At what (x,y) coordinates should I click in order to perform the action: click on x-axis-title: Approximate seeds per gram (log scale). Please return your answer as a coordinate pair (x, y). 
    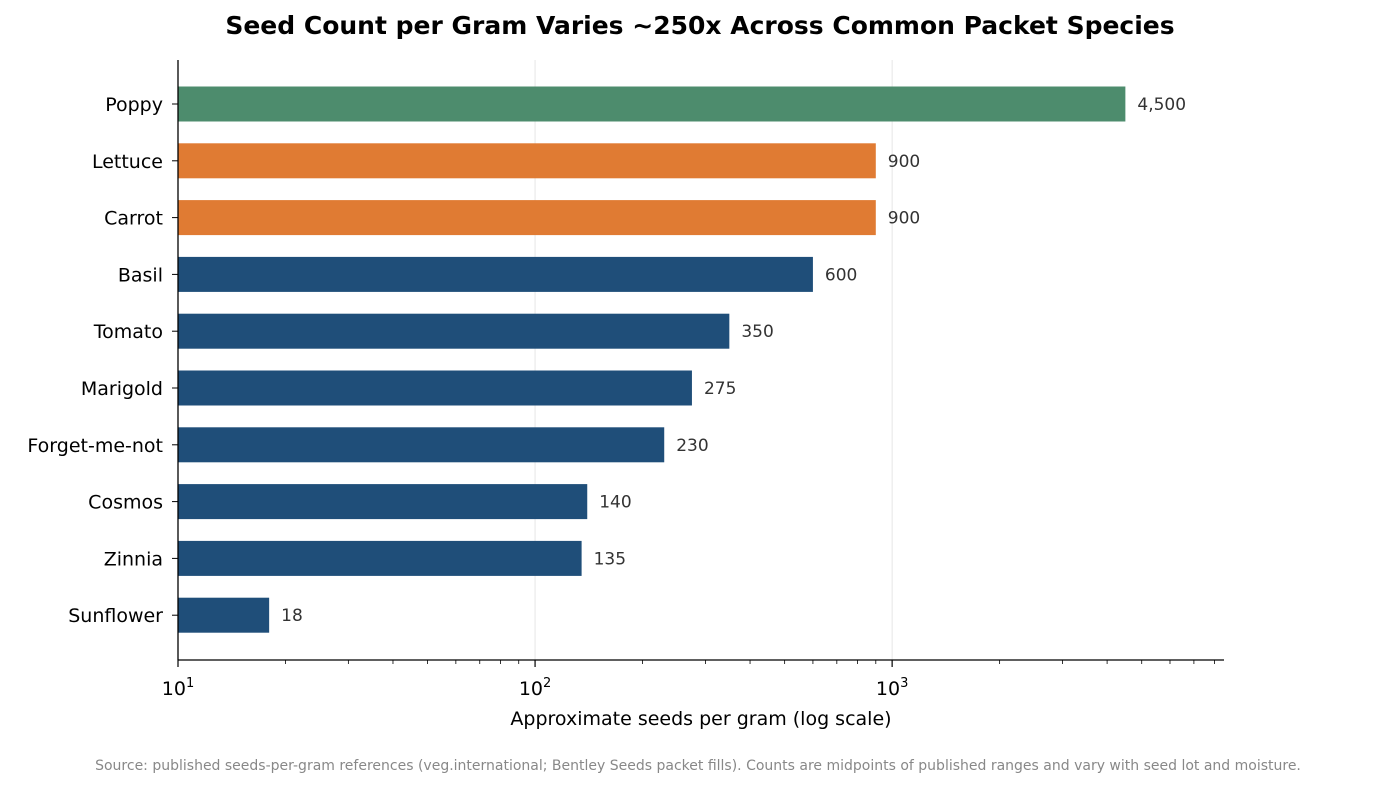
    Looking at the image, I should click on (700, 719).